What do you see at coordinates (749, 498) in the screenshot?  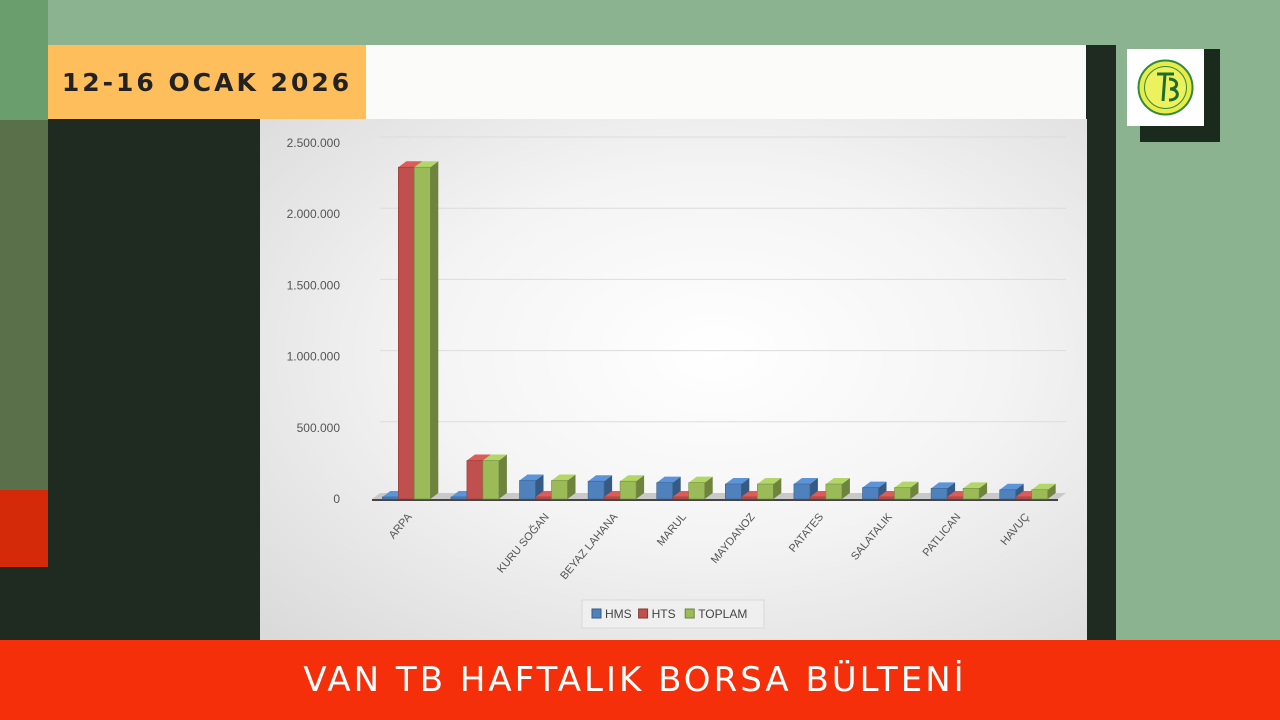 I see `bar-hts-maydanoz` at bounding box center [749, 498].